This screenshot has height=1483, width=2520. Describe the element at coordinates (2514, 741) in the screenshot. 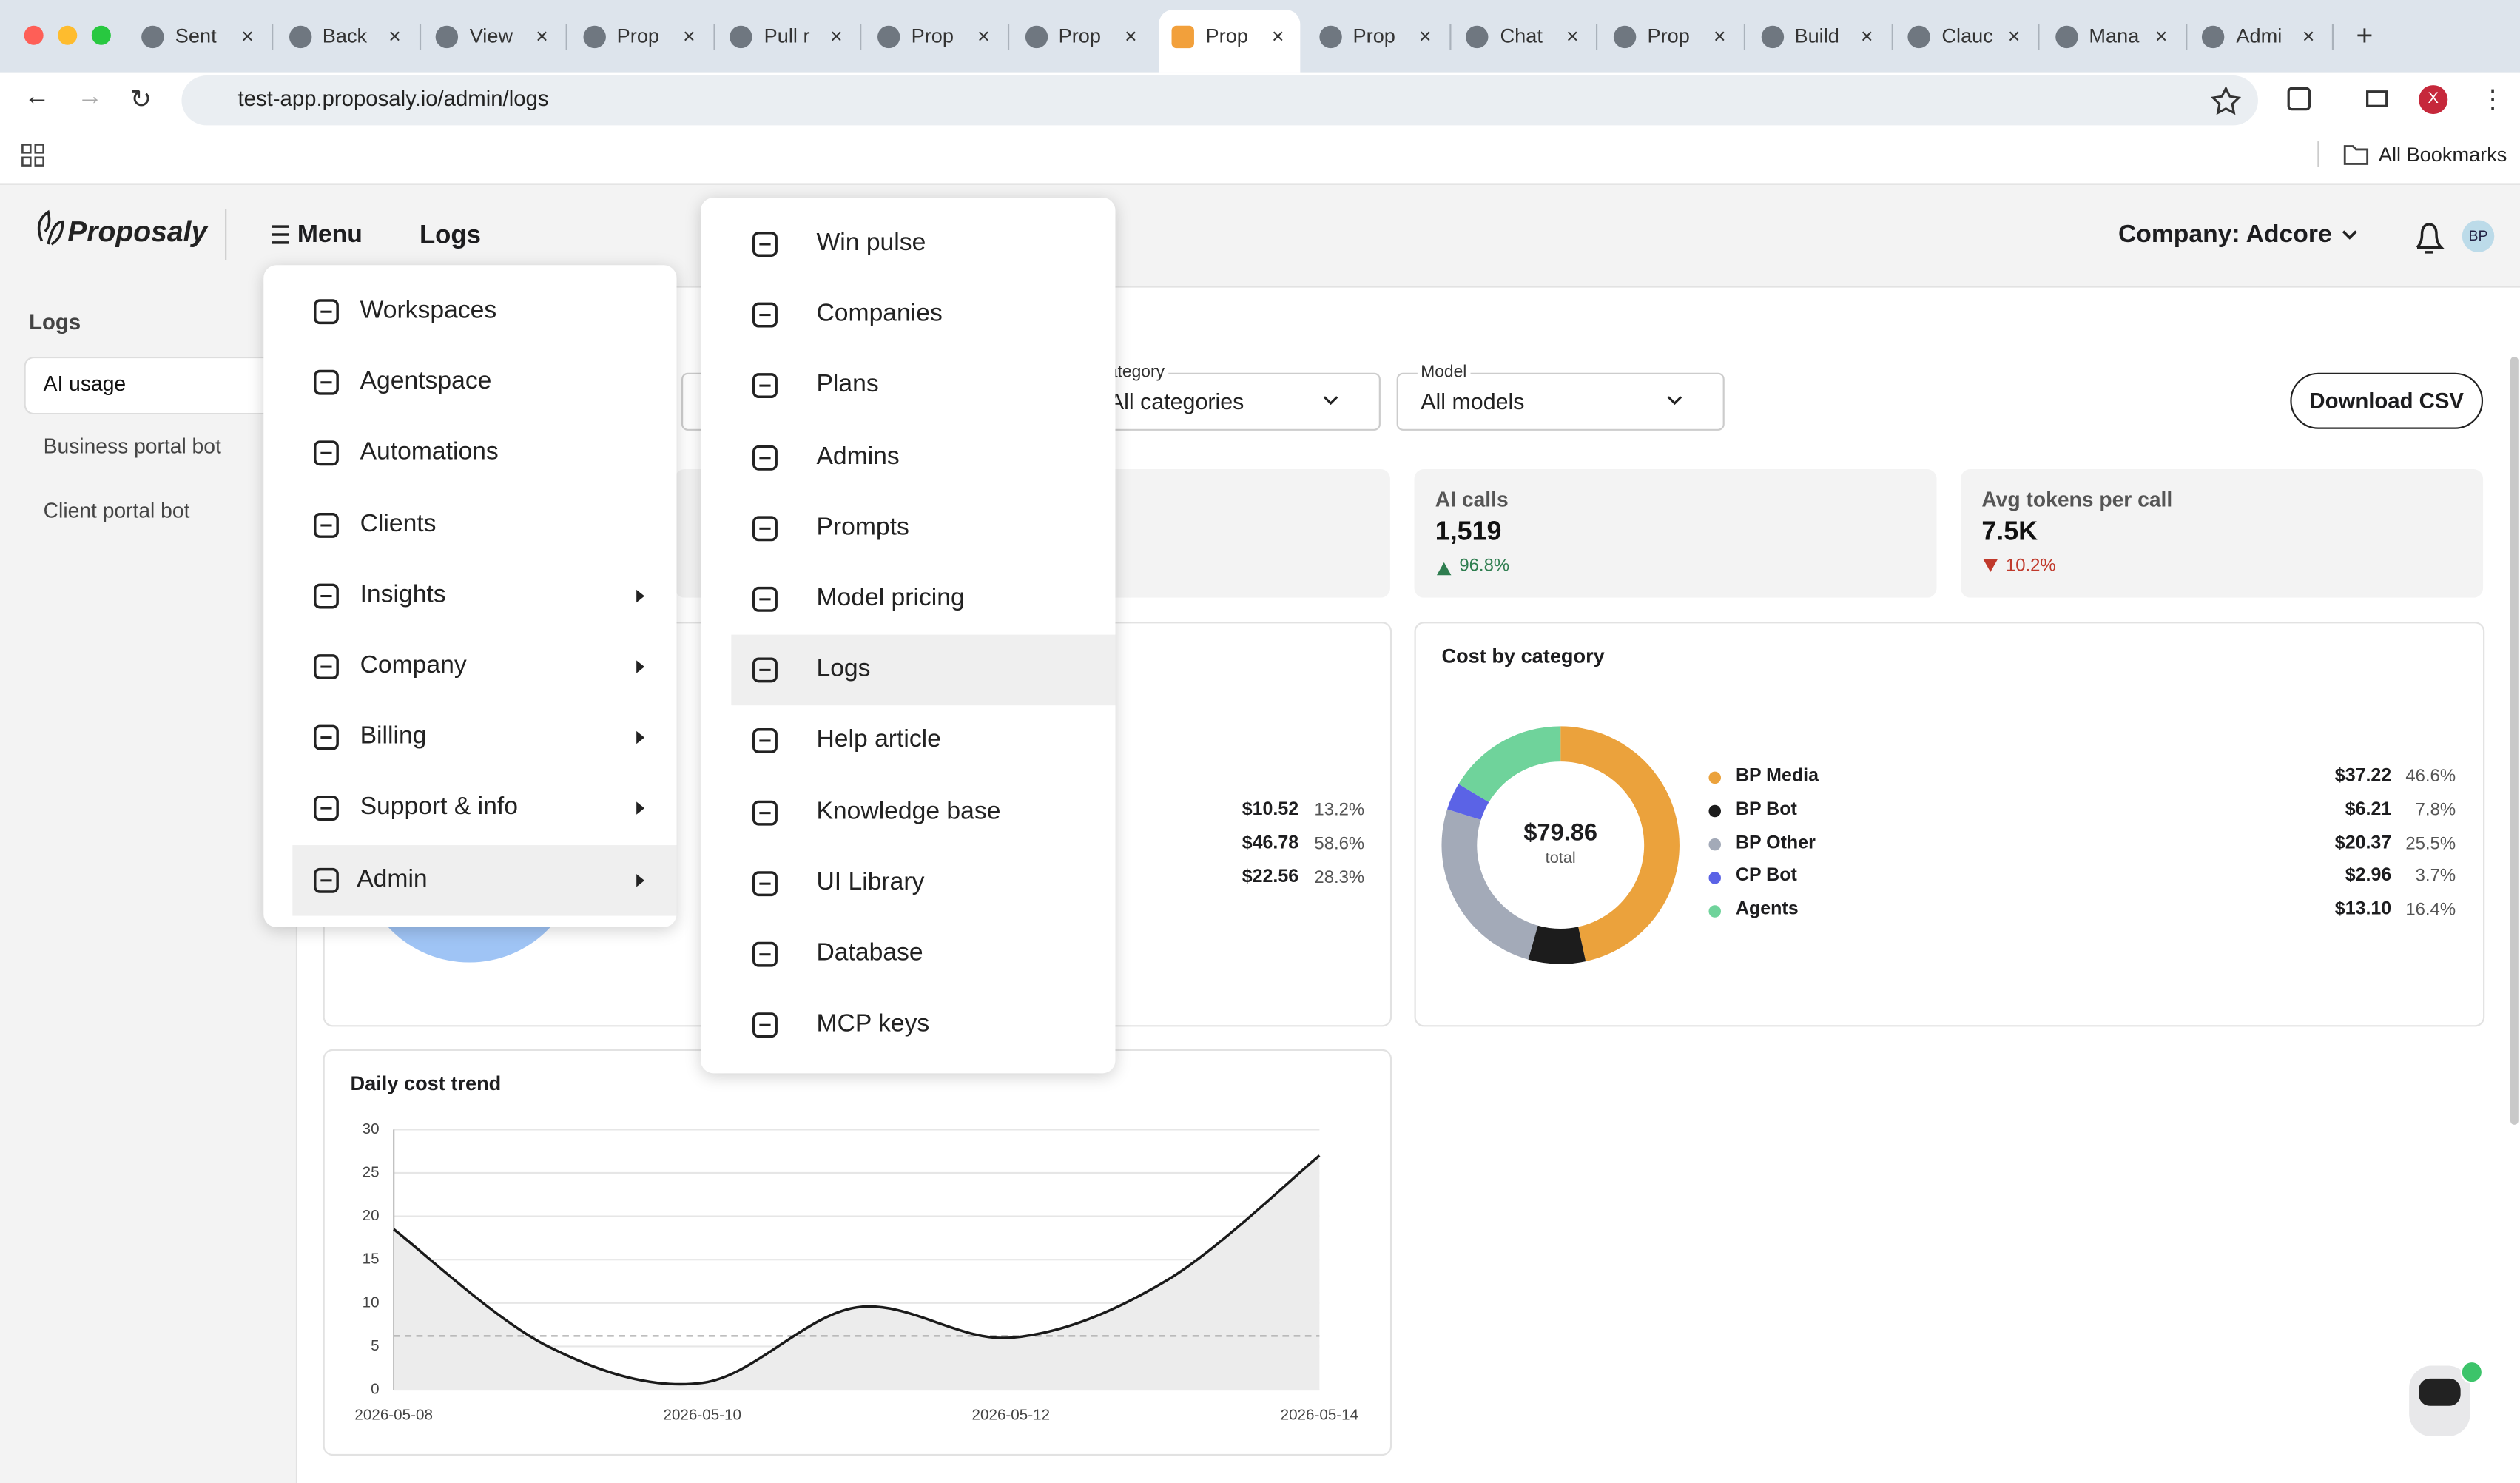

I see `scrollbar` at that location.